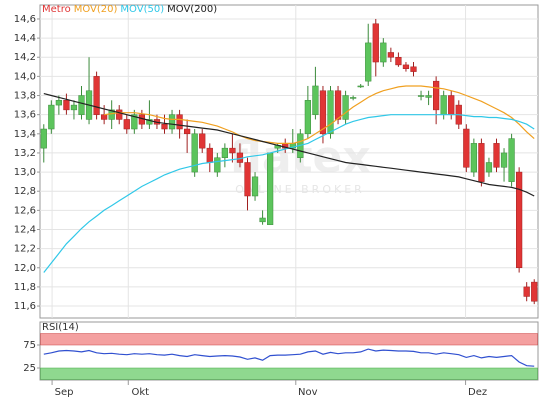 The width and height of the screenshot is (540, 400). Describe the element at coordinates (25, 210) in the screenshot. I see `y-tick-label: 12,6` at that location.